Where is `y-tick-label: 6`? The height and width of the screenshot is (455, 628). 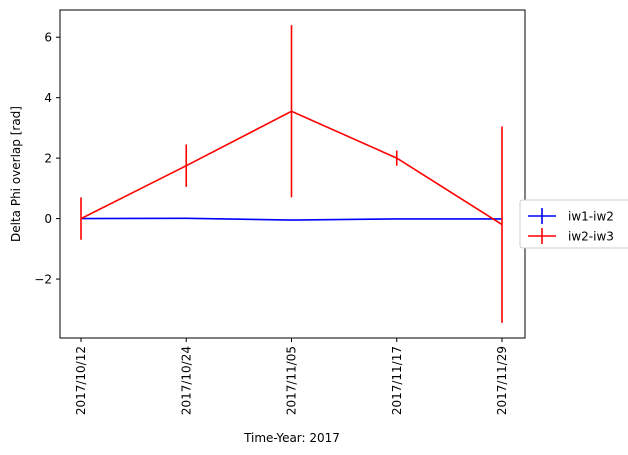 y-tick-label: 6 is located at coordinates (48, 38).